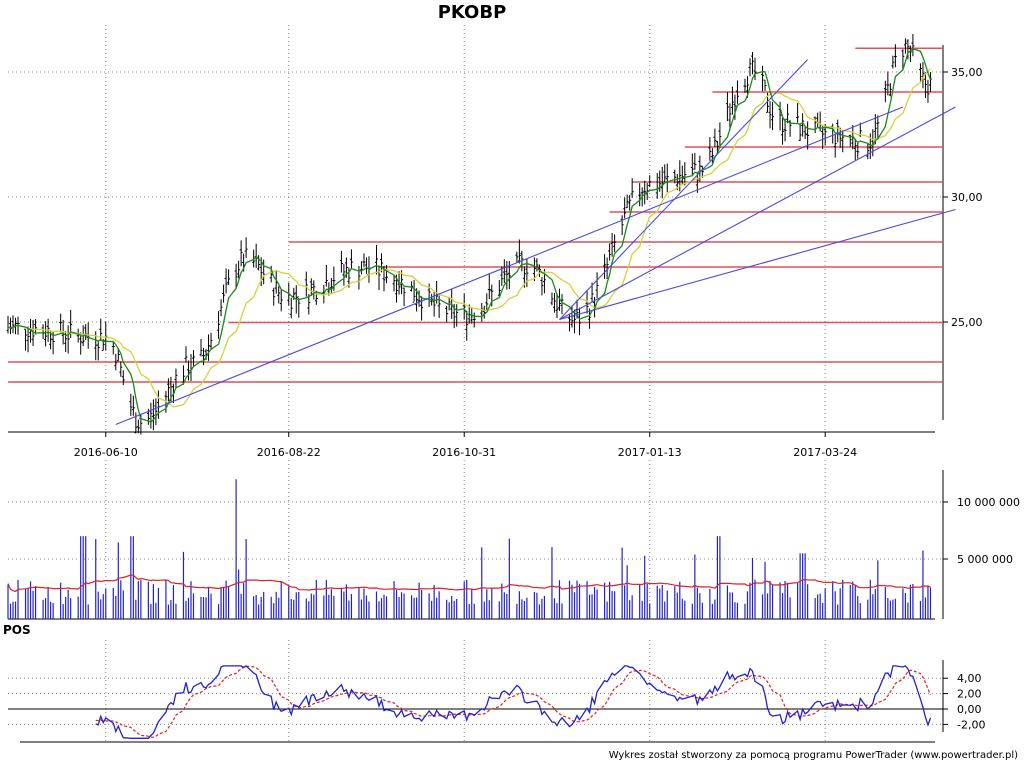 This screenshot has height=768, width=1024. I want to click on price-y-tick-label-2: 35,00, so click(967, 72).